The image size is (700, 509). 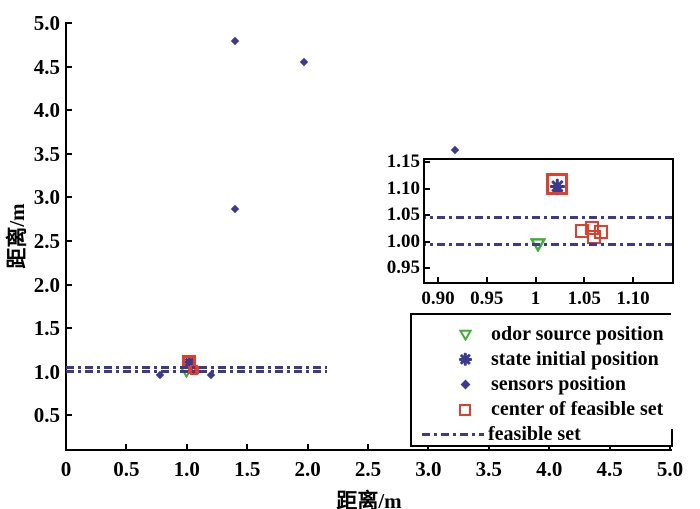 What do you see at coordinates (46, 110) in the screenshot?
I see `y-tick-label: 4.0` at bounding box center [46, 110].